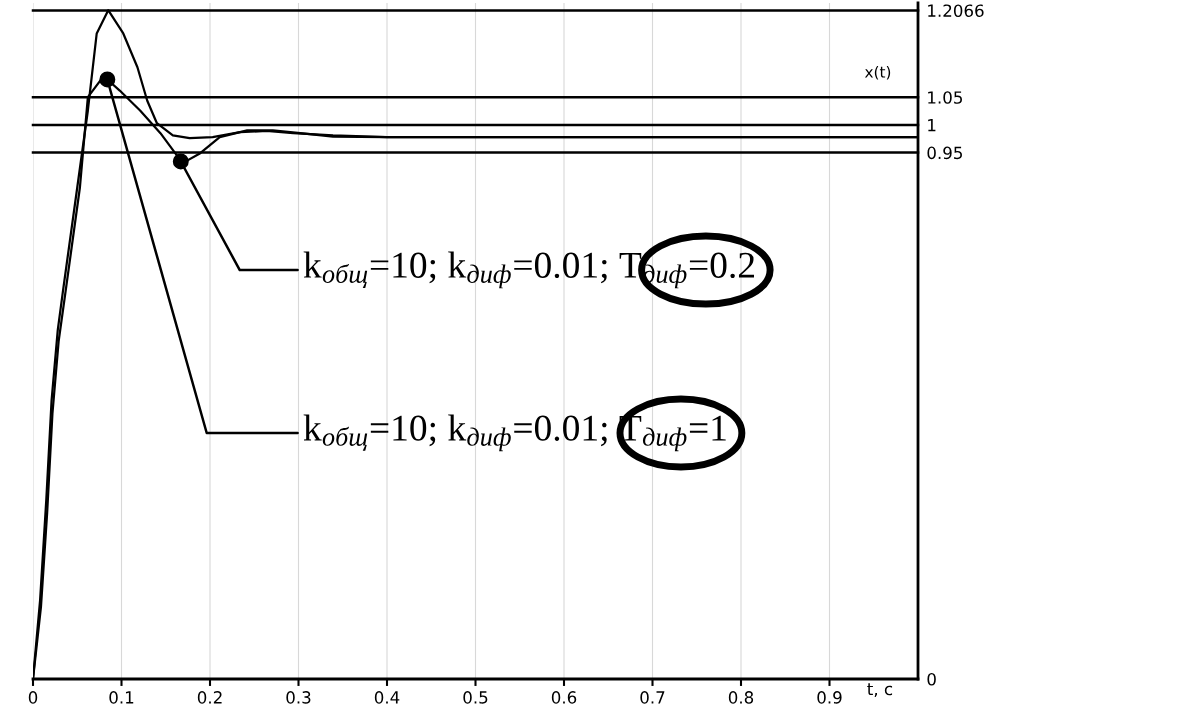 Image resolution: width=1184 pixels, height=717 pixels. What do you see at coordinates (931, 679) in the screenshot?
I see `y-tick-label: 0` at bounding box center [931, 679].